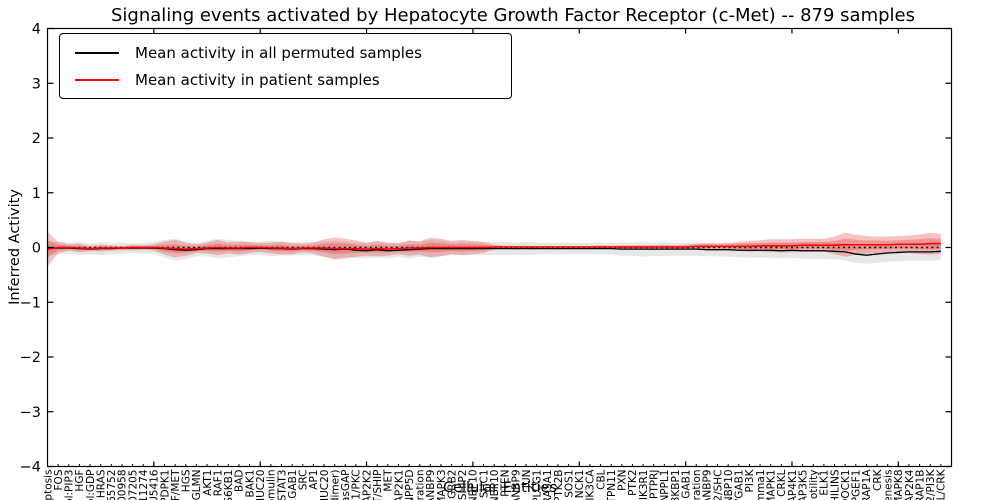  Describe the element at coordinates (389, 480) in the screenshot. I see `x-tick-label: MET` at that location.